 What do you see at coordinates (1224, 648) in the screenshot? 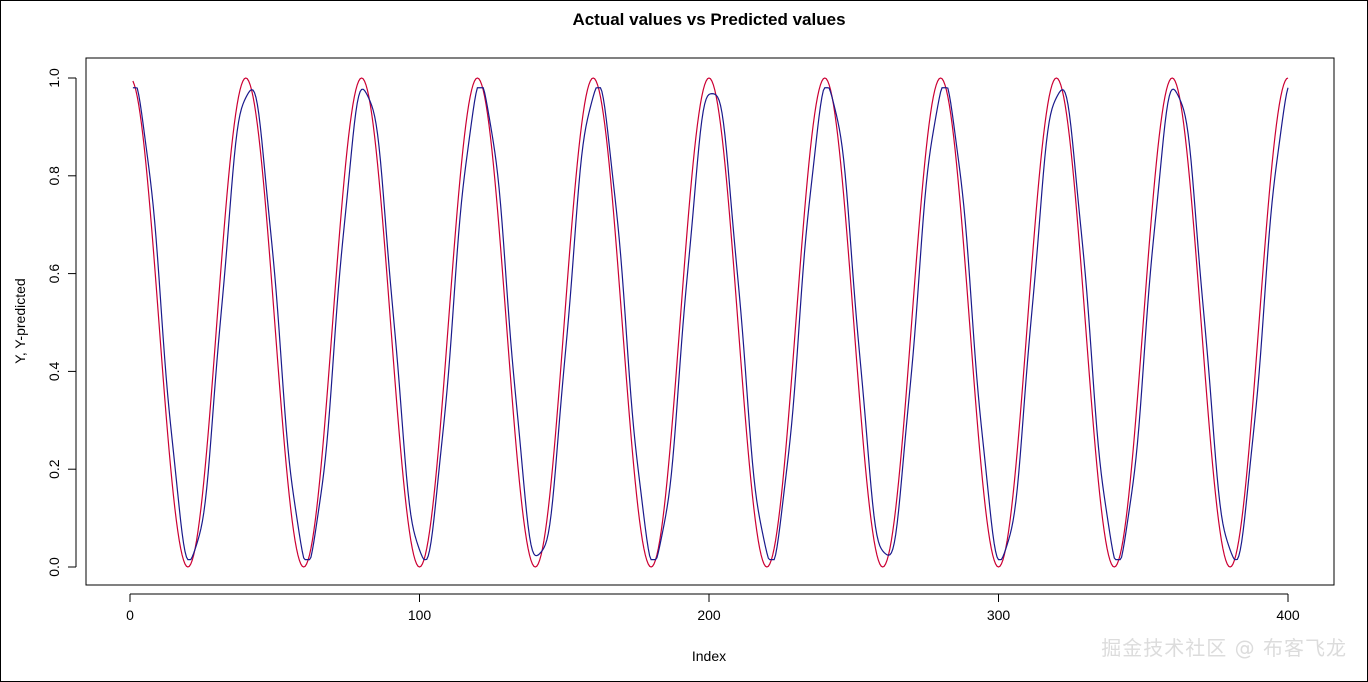
I see `watermark-text: 掘金技术社区 @ 布客飞龙` at bounding box center [1224, 648].